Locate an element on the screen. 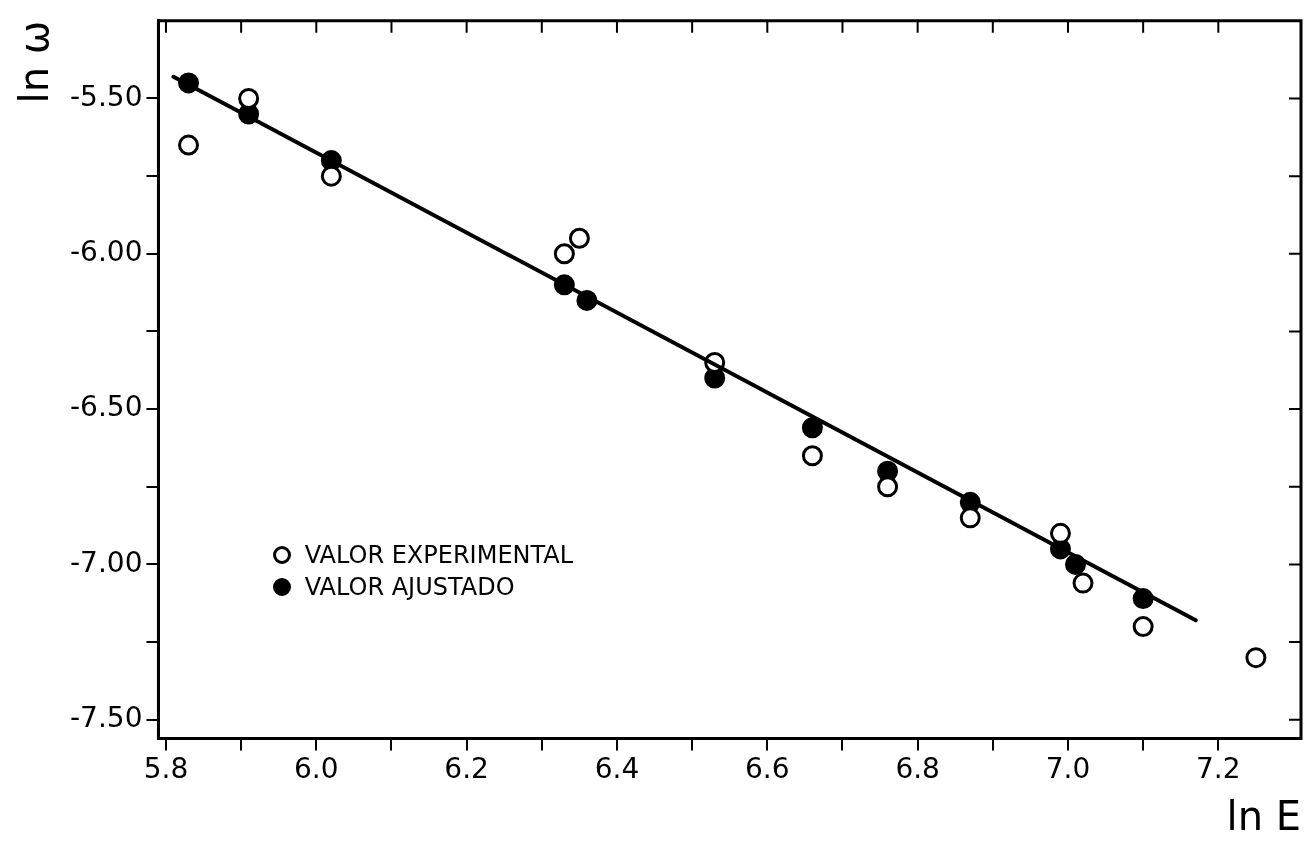  x-tick-label: 6.6 is located at coordinates (767, 769).